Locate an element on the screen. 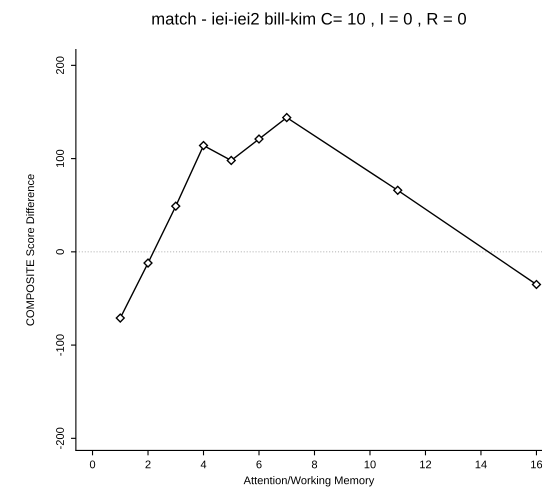 This screenshot has height=495, width=542. y-axis-title: COMPOSITE Score Difference is located at coordinates (30, 250).